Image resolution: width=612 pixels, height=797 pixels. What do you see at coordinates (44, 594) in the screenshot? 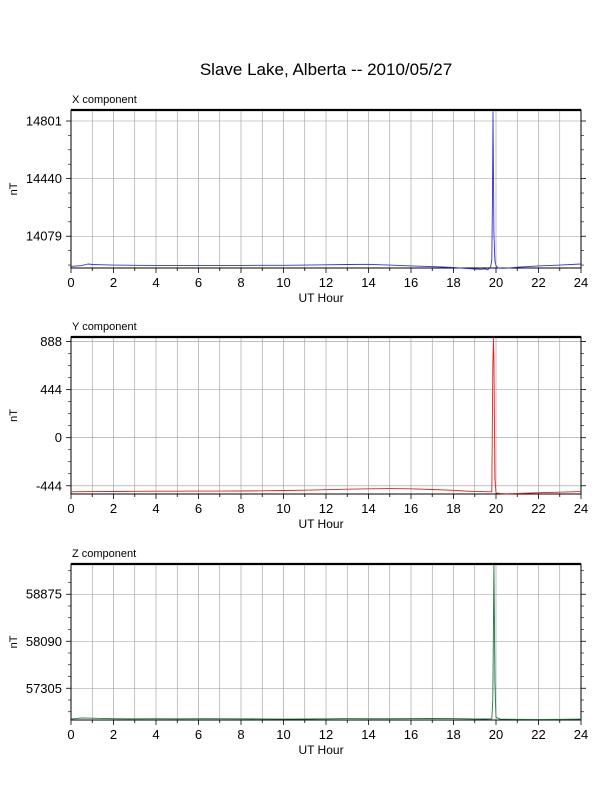
I see `y-tick-label: 58875` at bounding box center [44, 594].